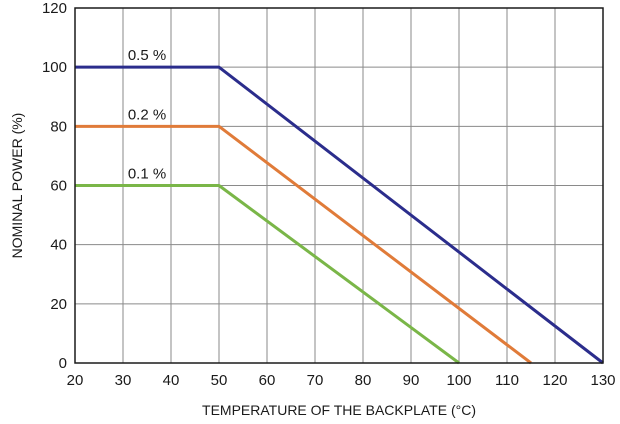  What do you see at coordinates (411, 380) in the screenshot?
I see `x-tick-label: 90` at bounding box center [411, 380].